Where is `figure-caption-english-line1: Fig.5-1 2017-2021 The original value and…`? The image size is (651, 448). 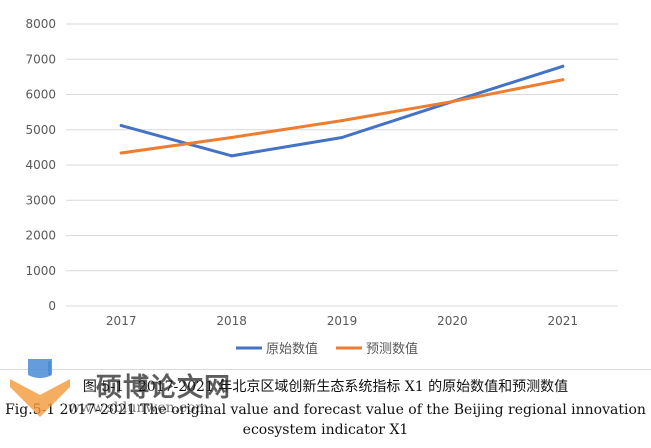
figure-caption-english-line1: Fig.5-1 2017-2021 The original value and… is located at coordinates (325, 410).